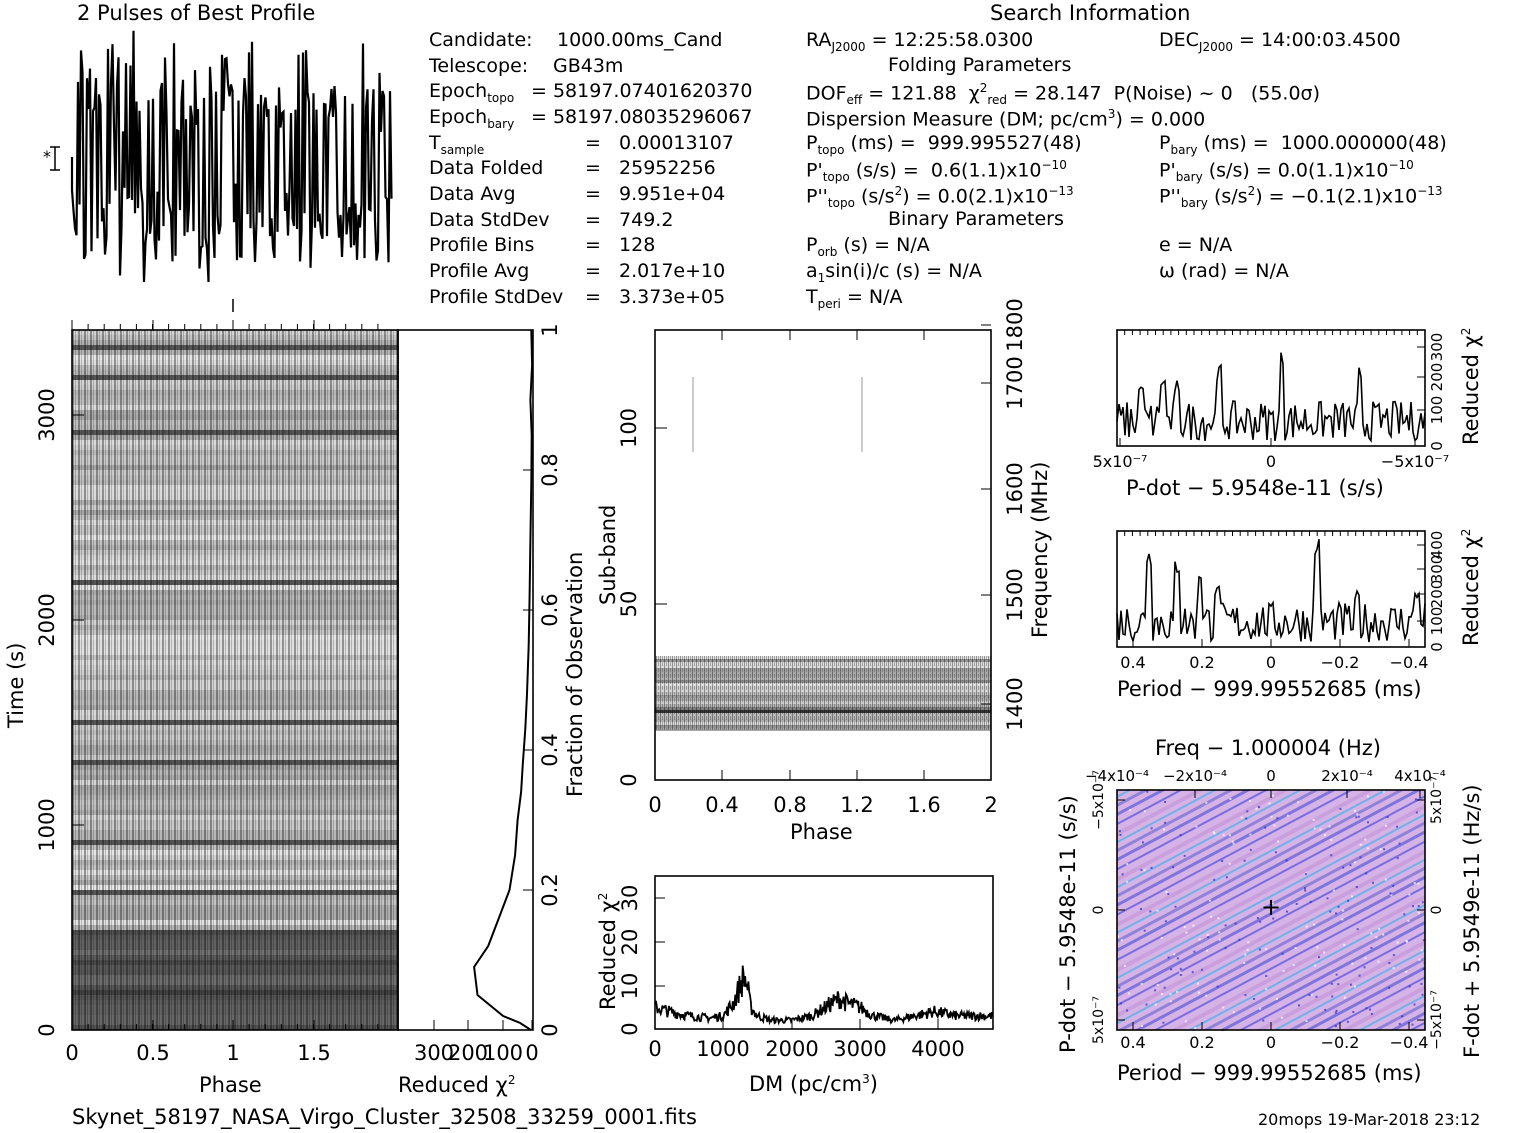 This screenshot has width=1517, height=1133. I want to click on y-tick-label: 0.4, so click(550, 749).